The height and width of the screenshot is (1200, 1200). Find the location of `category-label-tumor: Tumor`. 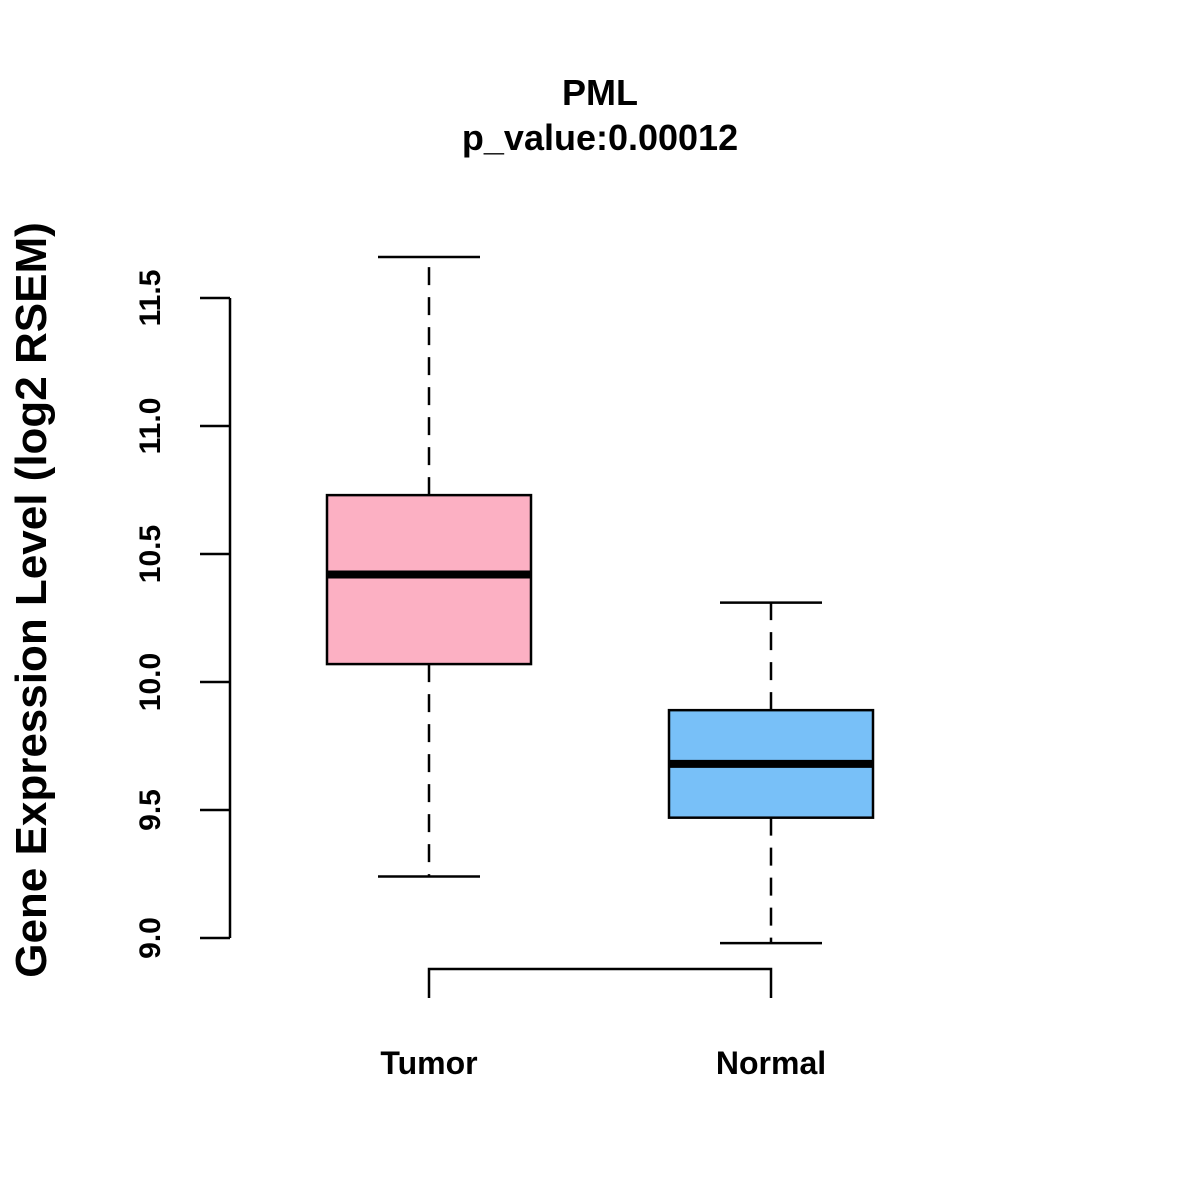

category-label-tumor: Tumor is located at coordinates (428, 1063).